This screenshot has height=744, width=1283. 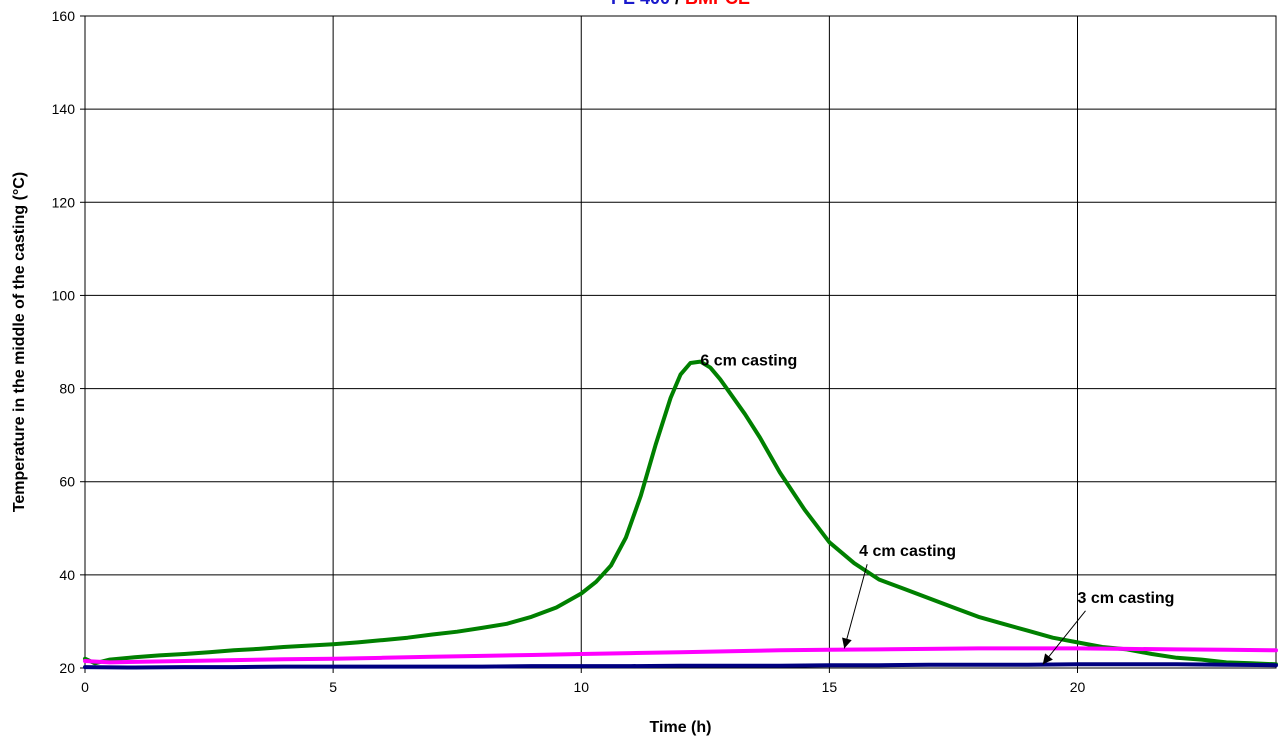 What do you see at coordinates (640, 4) in the screenshot?
I see `title-part: PE 400` at bounding box center [640, 4].